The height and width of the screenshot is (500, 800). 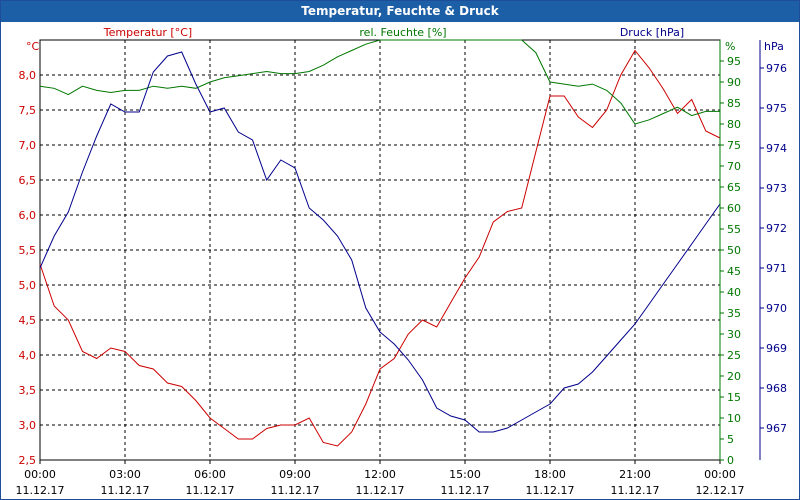 What do you see at coordinates (776, 388) in the screenshot?
I see `pressure-tick-label: 968` at bounding box center [776, 388].